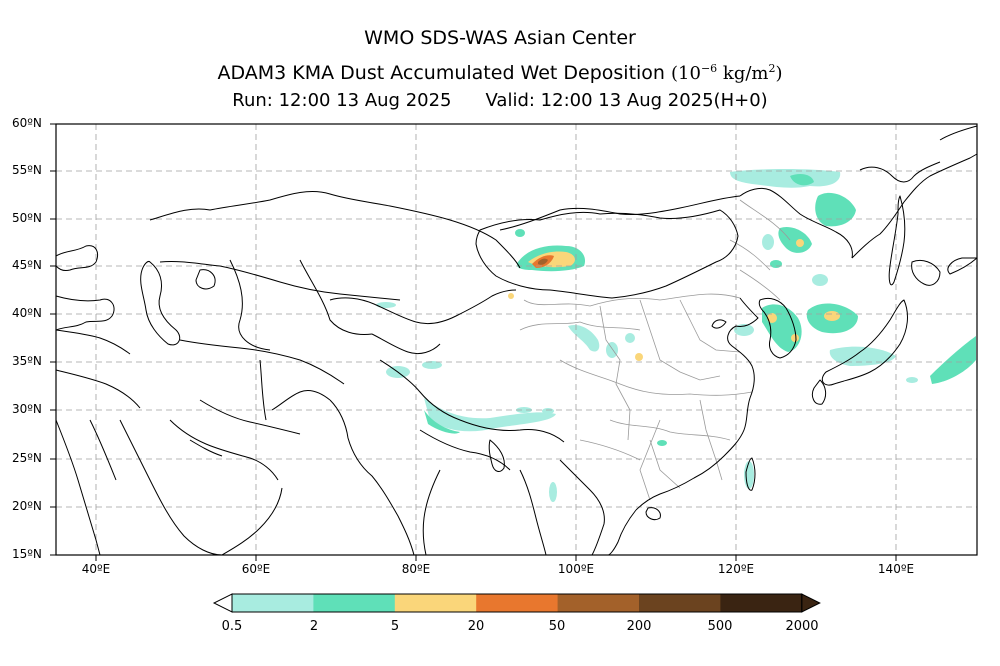  Describe the element at coordinates (256, 569) in the screenshot. I see `lon-label-60: 60ºE` at that location.